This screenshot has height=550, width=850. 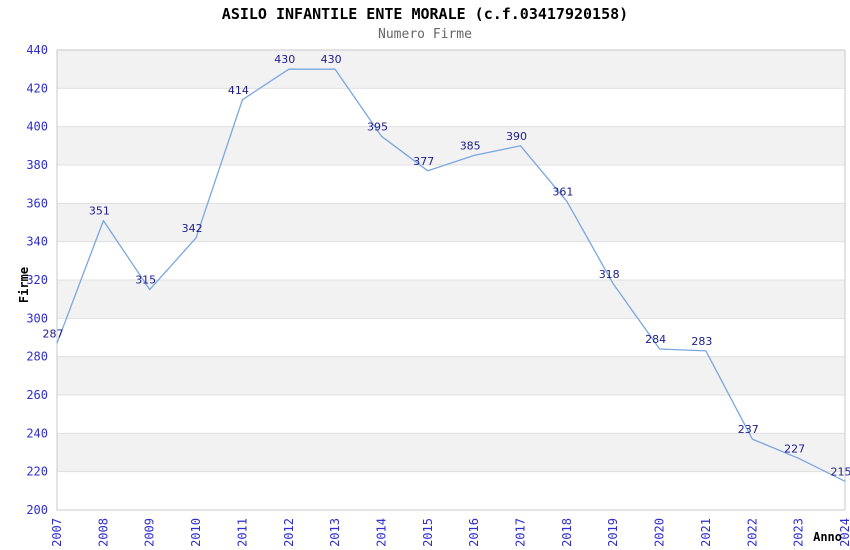 What do you see at coordinates (423, 161) in the screenshot?
I see `data-label: 377` at bounding box center [423, 161].